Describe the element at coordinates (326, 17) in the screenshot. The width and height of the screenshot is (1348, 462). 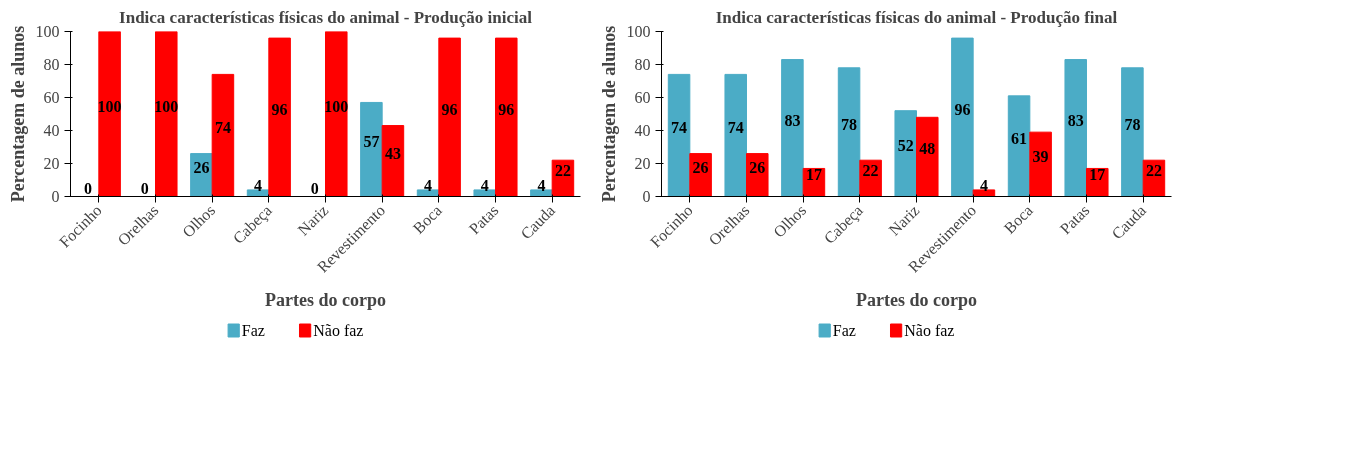
I see `chart-title: Indica características físicas do animal - Produção inicial` at that location.